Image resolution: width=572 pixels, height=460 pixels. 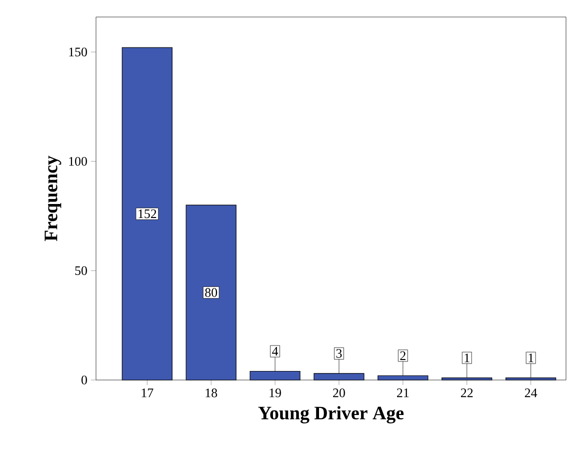 I want to click on y-tick-label: 0, so click(x=84, y=380).